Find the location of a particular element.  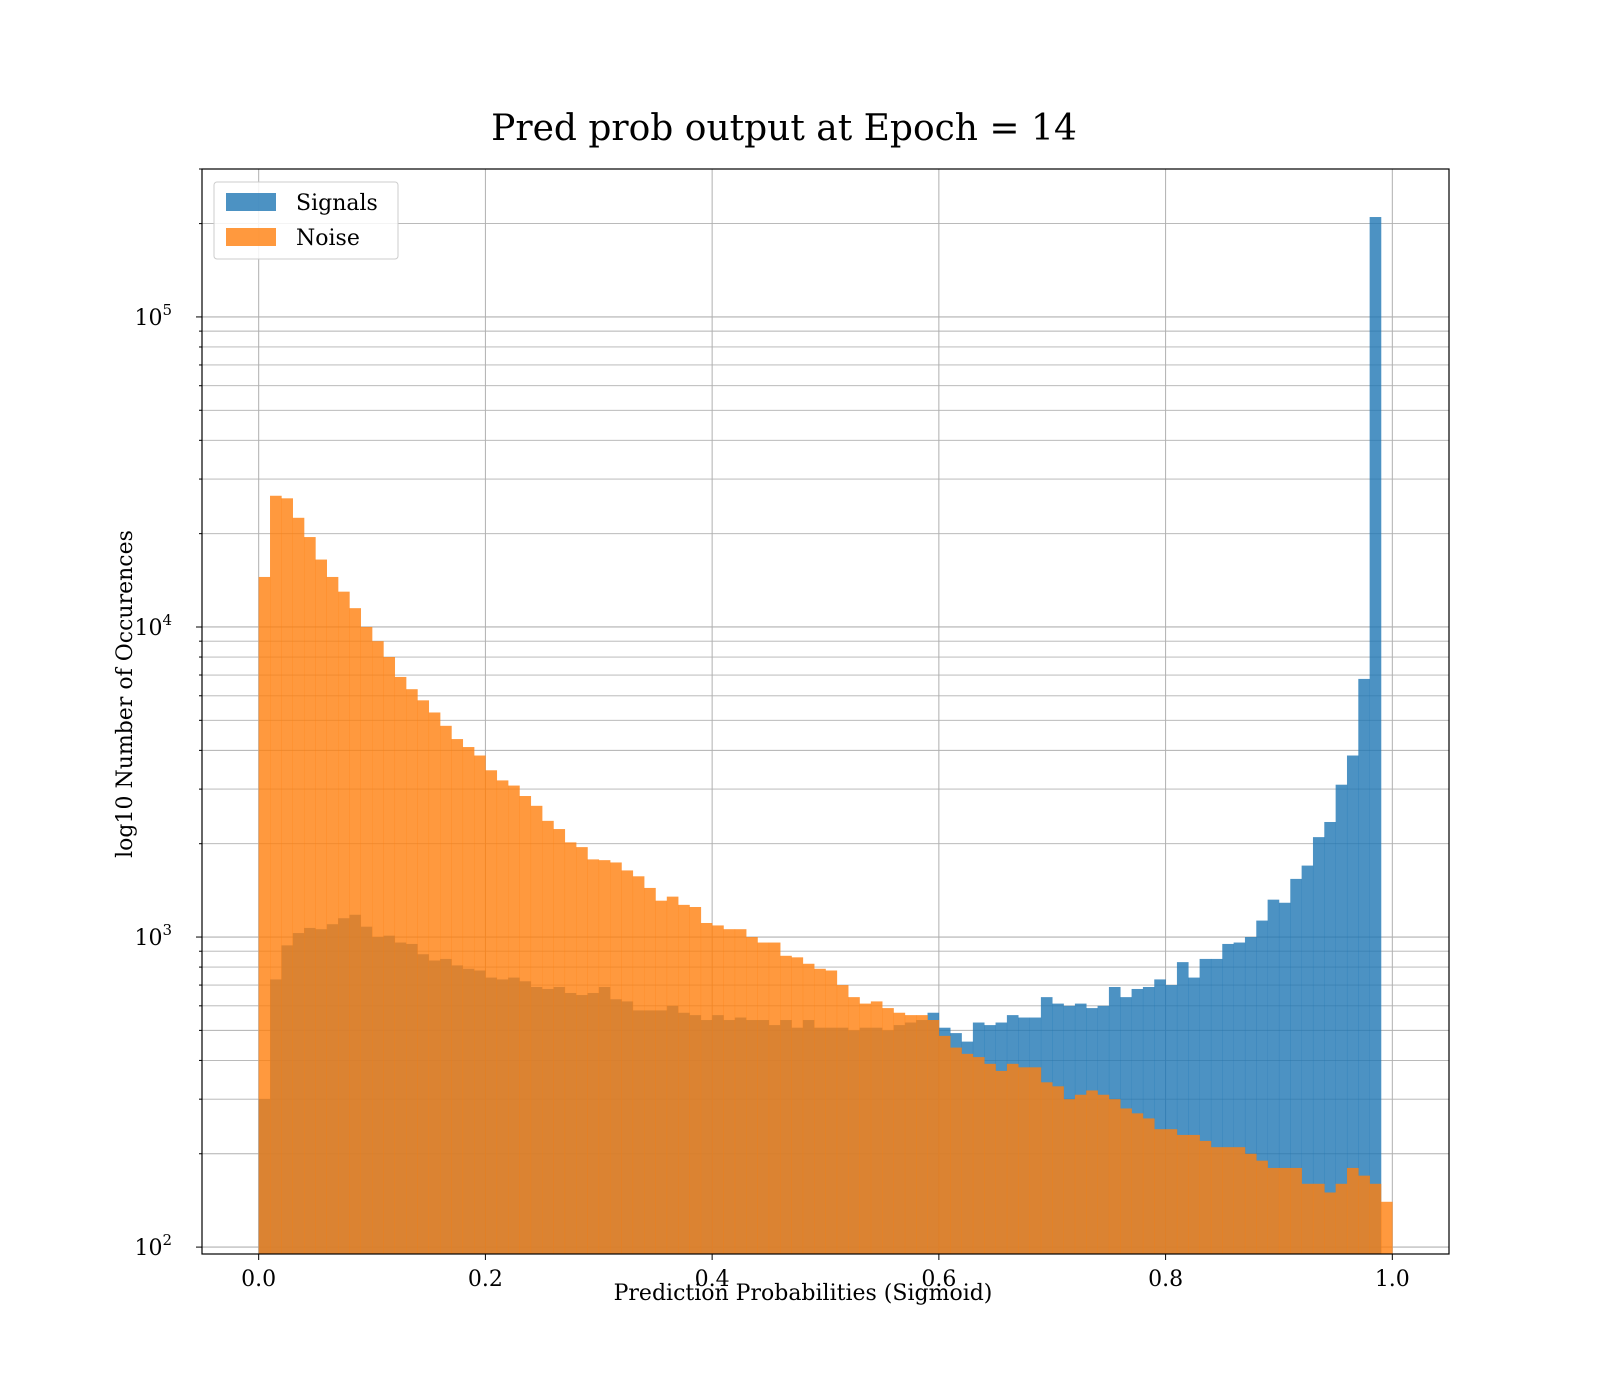

y-tick-label: 10⁴ is located at coordinates (153, 626).